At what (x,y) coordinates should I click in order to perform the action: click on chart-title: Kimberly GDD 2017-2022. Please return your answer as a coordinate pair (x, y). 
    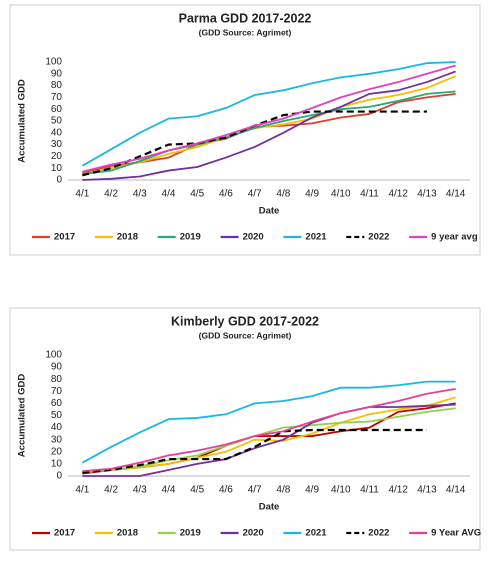
    Looking at the image, I should click on (245, 321).